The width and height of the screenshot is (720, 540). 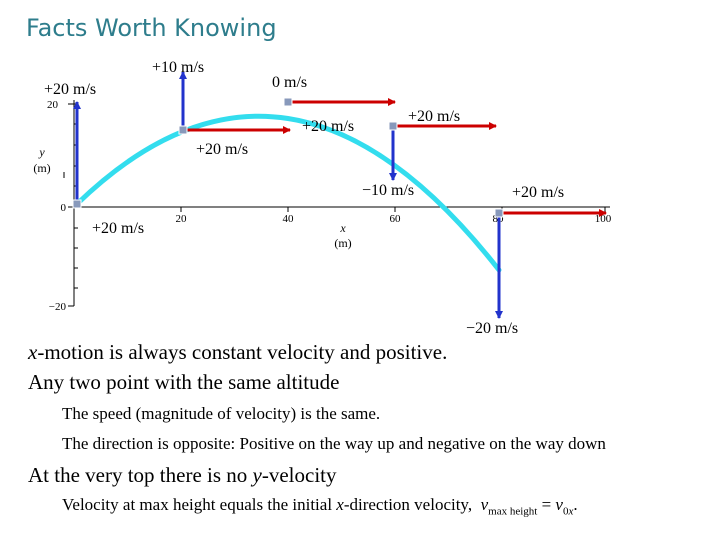 I want to click on y-tick-20: 20, so click(x=53, y=105).